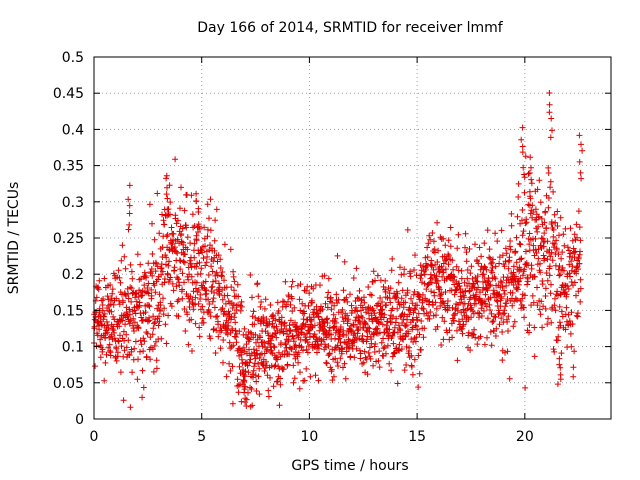 The height and width of the screenshot is (480, 640). Describe the element at coordinates (94, 437) in the screenshot. I see `x-tick-label: 0` at that location.